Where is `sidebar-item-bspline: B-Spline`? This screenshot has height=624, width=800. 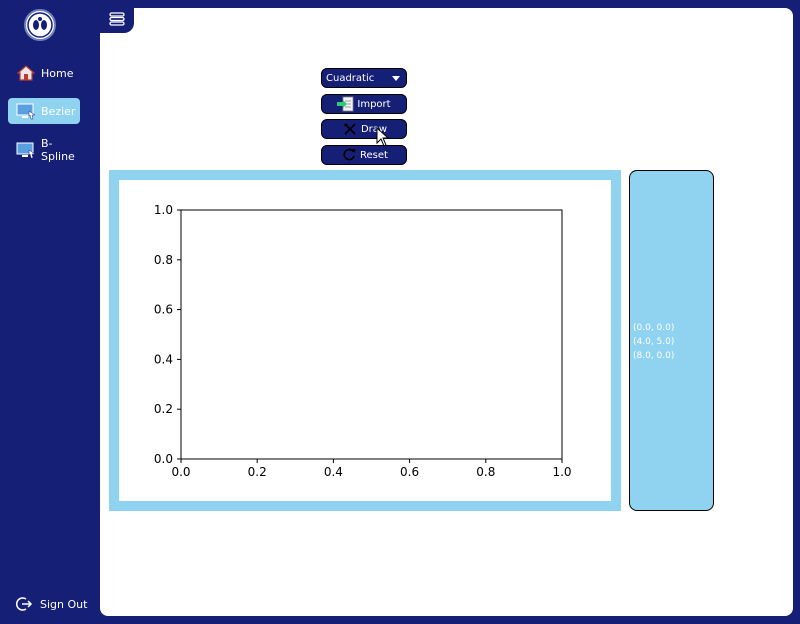
sidebar-item-bspline: B-Spline is located at coordinates (44, 150).